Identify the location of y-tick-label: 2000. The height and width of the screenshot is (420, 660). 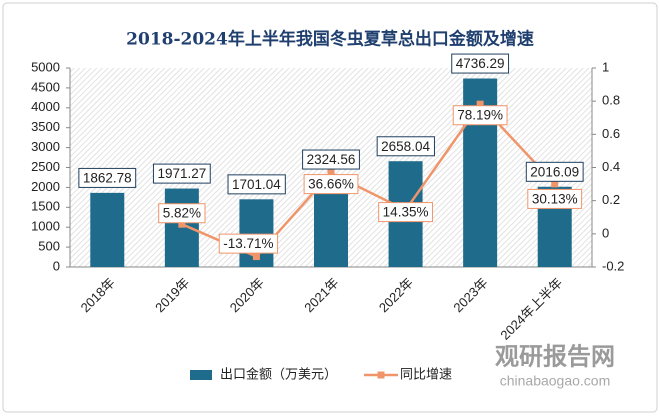
(45, 186).